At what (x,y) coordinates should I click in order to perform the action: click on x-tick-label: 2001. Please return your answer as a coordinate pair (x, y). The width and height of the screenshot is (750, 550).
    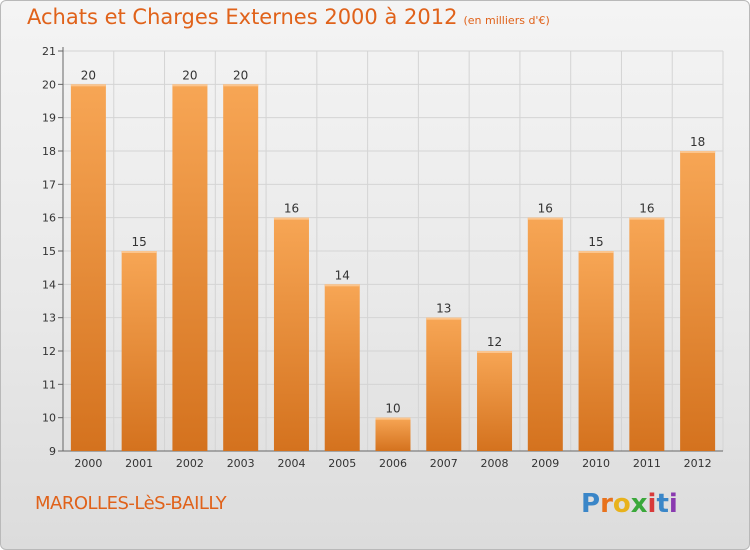
    Looking at the image, I should click on (139, 463).